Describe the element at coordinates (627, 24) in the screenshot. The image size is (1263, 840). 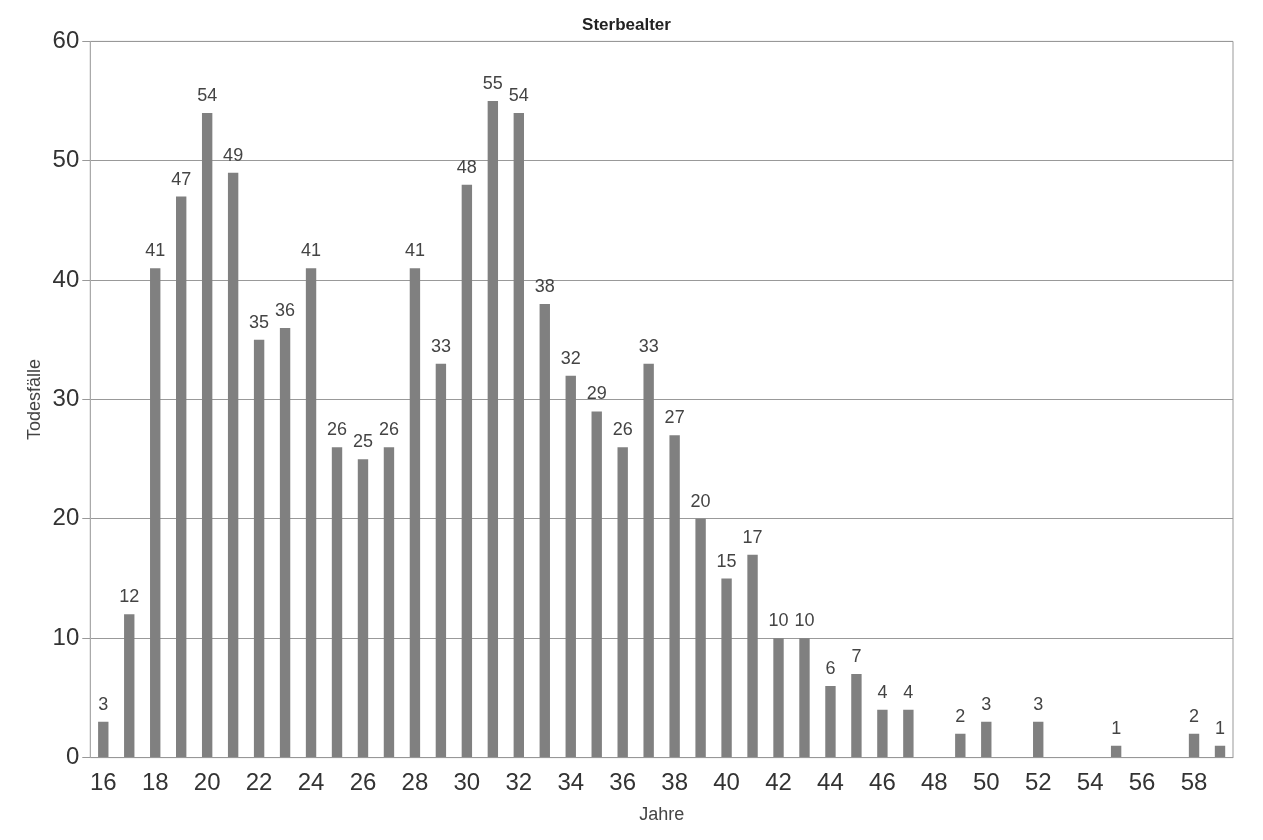
I see `chart-title: Sterbealter` at that location.